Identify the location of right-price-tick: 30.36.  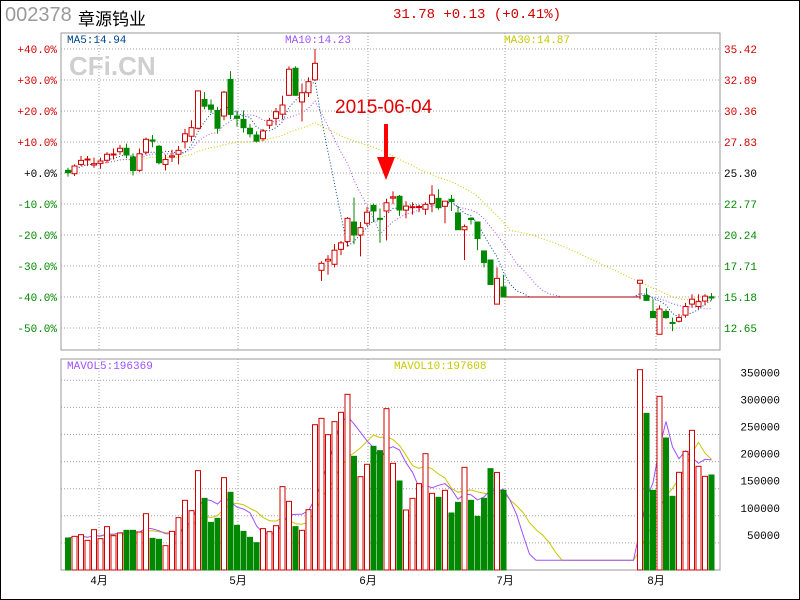
(740, 113).